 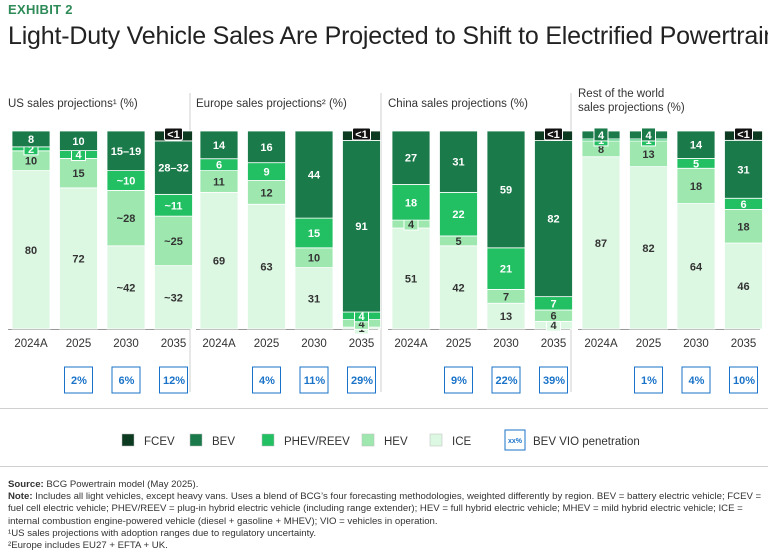 I want to click on segment-value-label: 64, so click(x=696, y=267).